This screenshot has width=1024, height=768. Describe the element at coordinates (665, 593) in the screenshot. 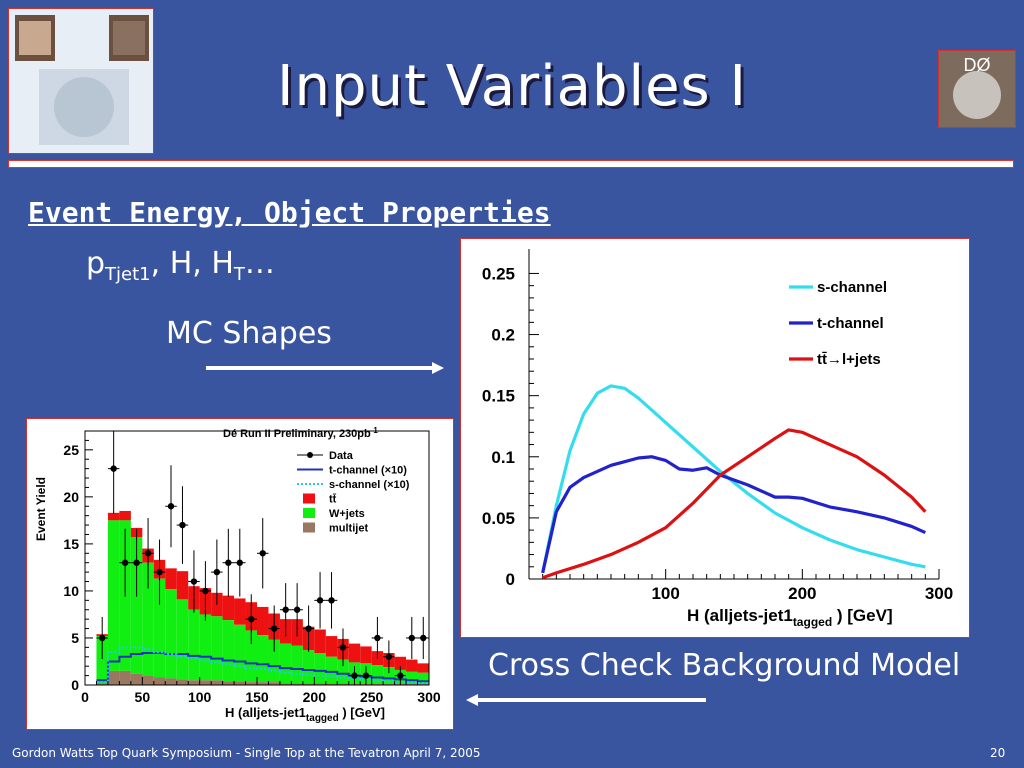

I see `mc-x-tick-label: 100` at that location.